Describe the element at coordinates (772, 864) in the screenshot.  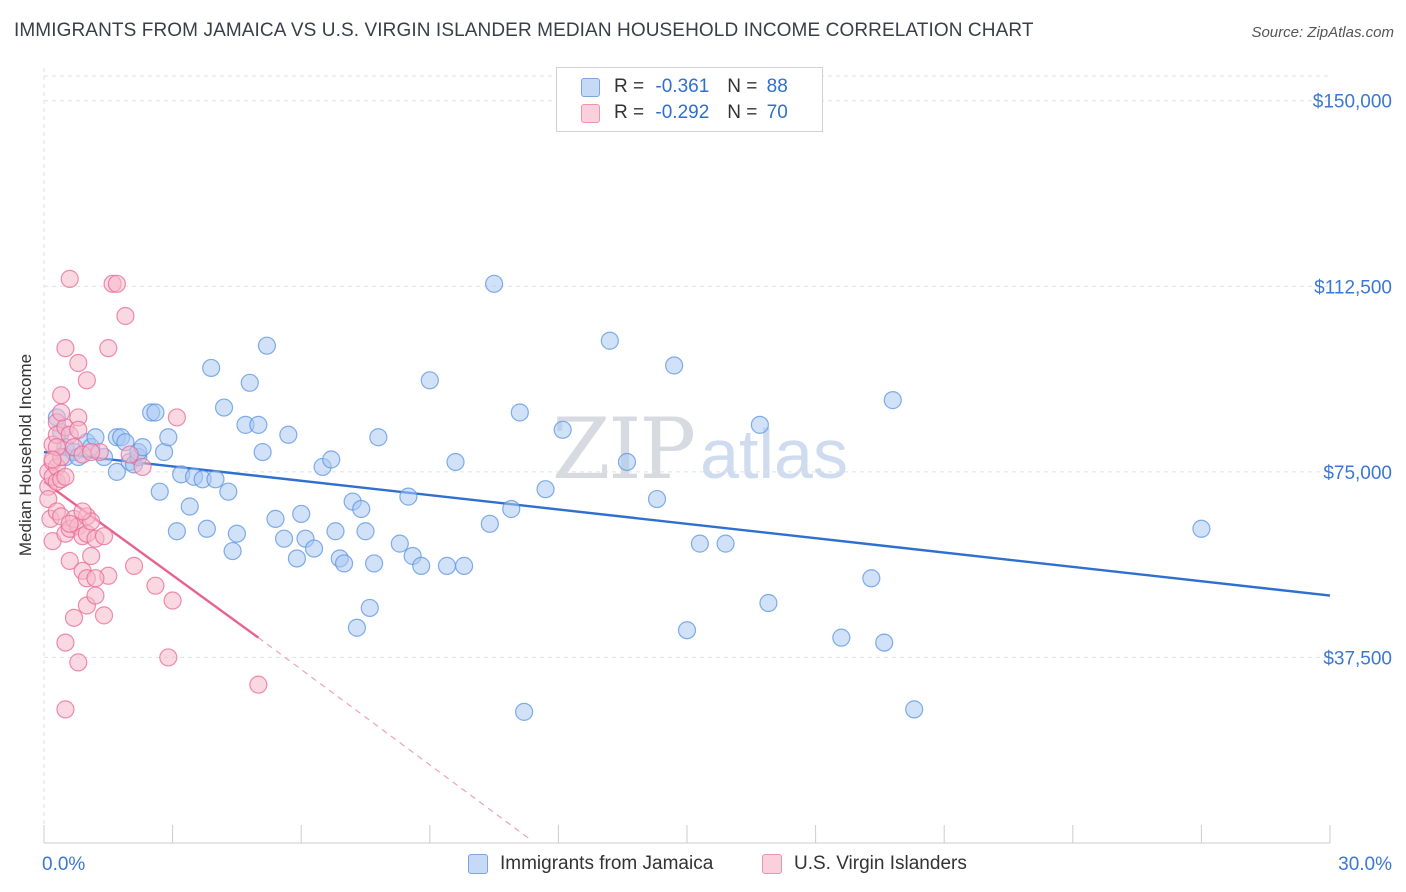
I see `series-swatch-virgin-islanders` at that location.